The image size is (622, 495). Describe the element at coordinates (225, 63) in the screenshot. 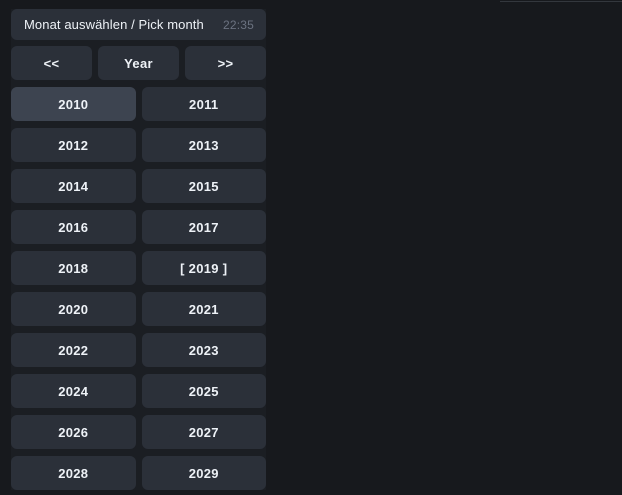

I see `next-period-button: >>` at that location.